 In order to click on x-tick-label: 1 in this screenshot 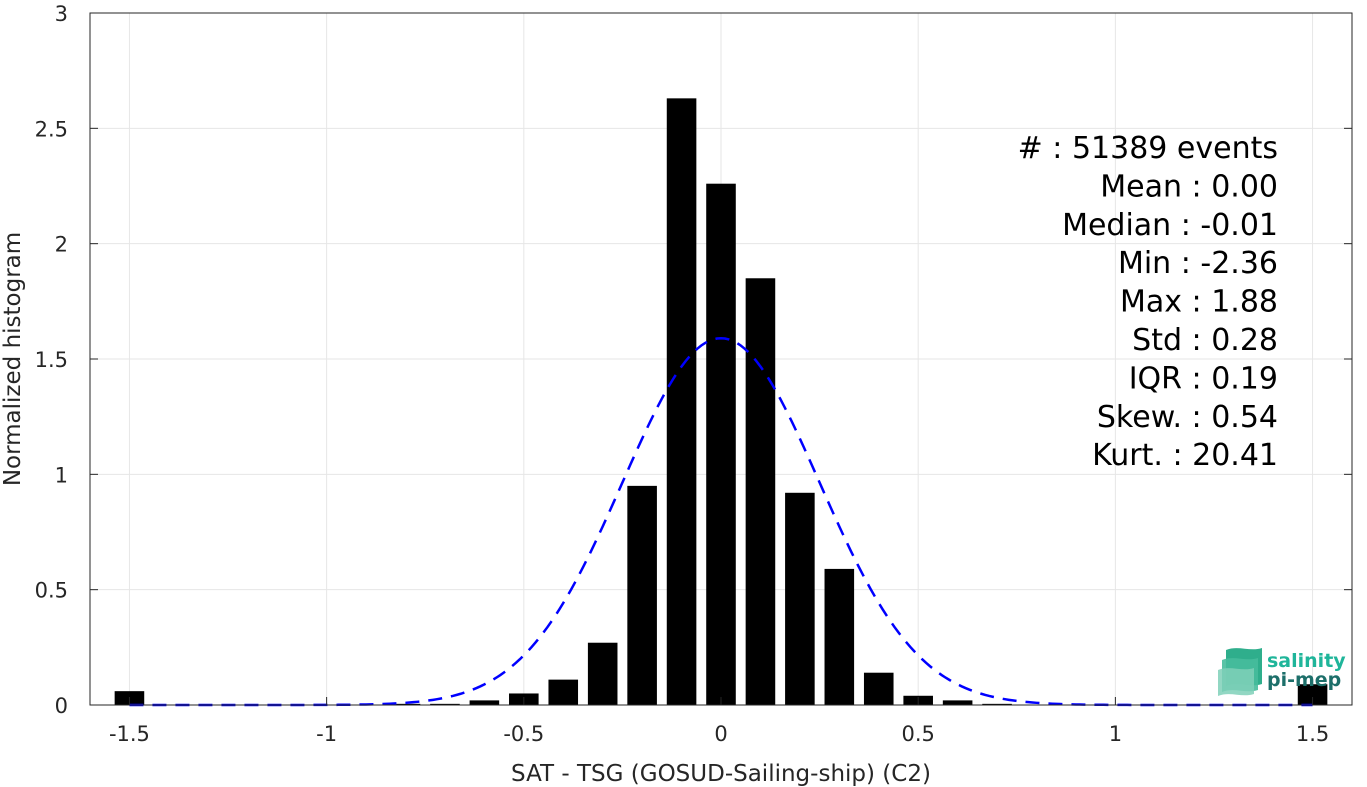, I will do `click(1115, 734)`.